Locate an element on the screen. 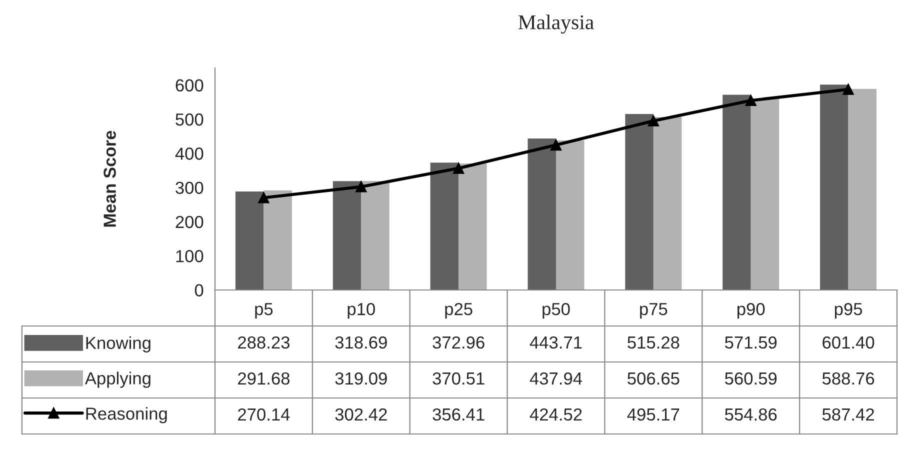 The image size is (899, 455). y-tick-label: 200 is located at coordinates (190, 222).